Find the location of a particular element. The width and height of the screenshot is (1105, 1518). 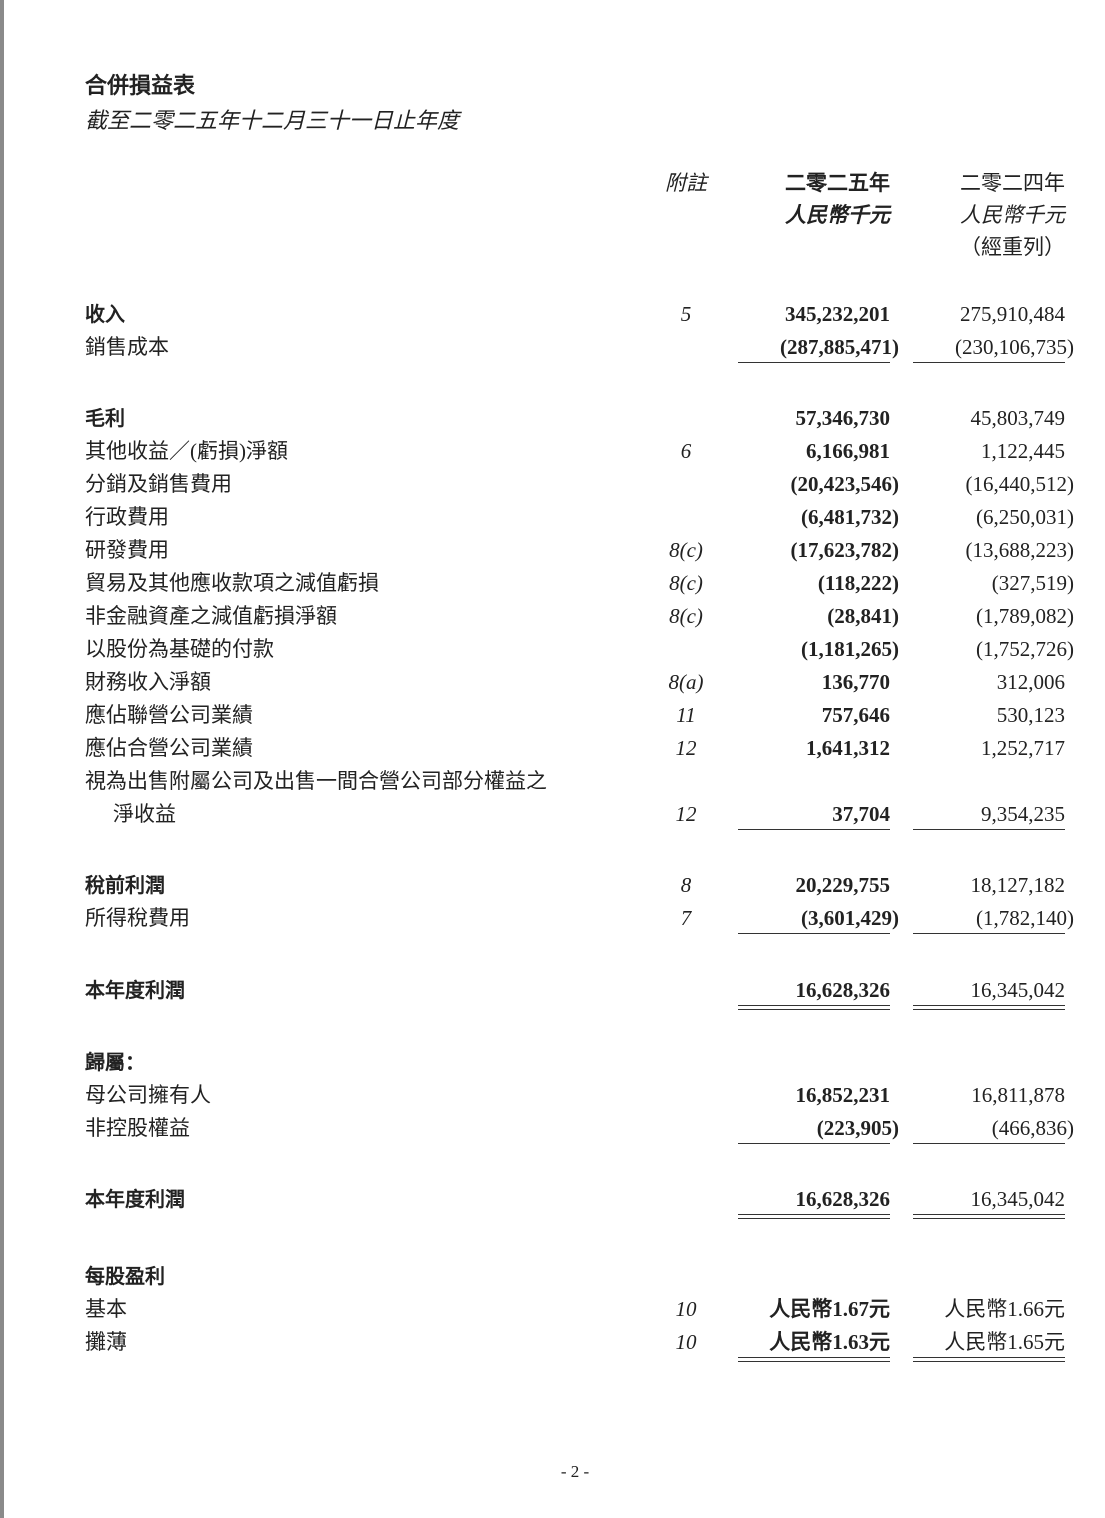

table-row: 歸屬： is located at coordinates (552, 1062).